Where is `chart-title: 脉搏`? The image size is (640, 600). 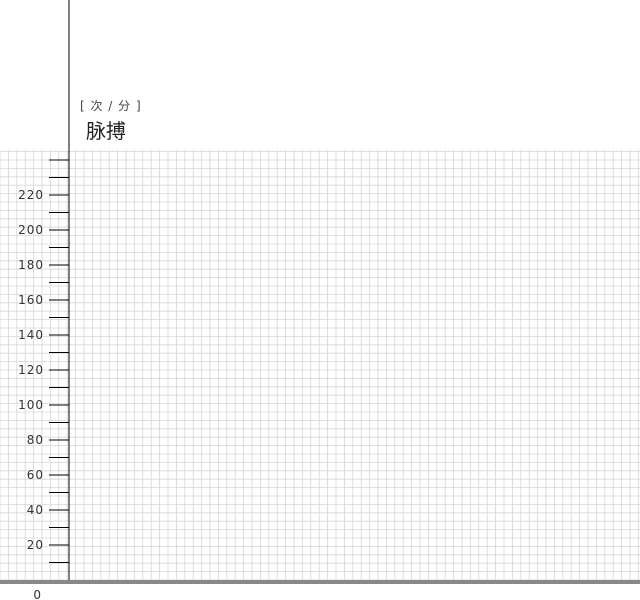 chart-title: 脉搏 is located at coordinates (106, 131).